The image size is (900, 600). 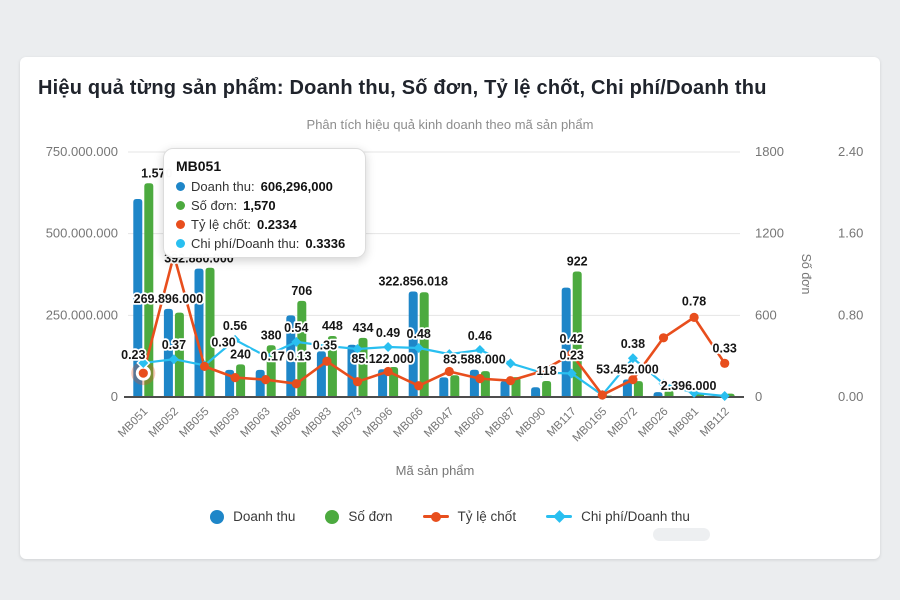 What do you see at coordinates (378, 423) in the screenshot?
I see `x-tick-label-mb096: MB096` at bounding box center [378, 423].